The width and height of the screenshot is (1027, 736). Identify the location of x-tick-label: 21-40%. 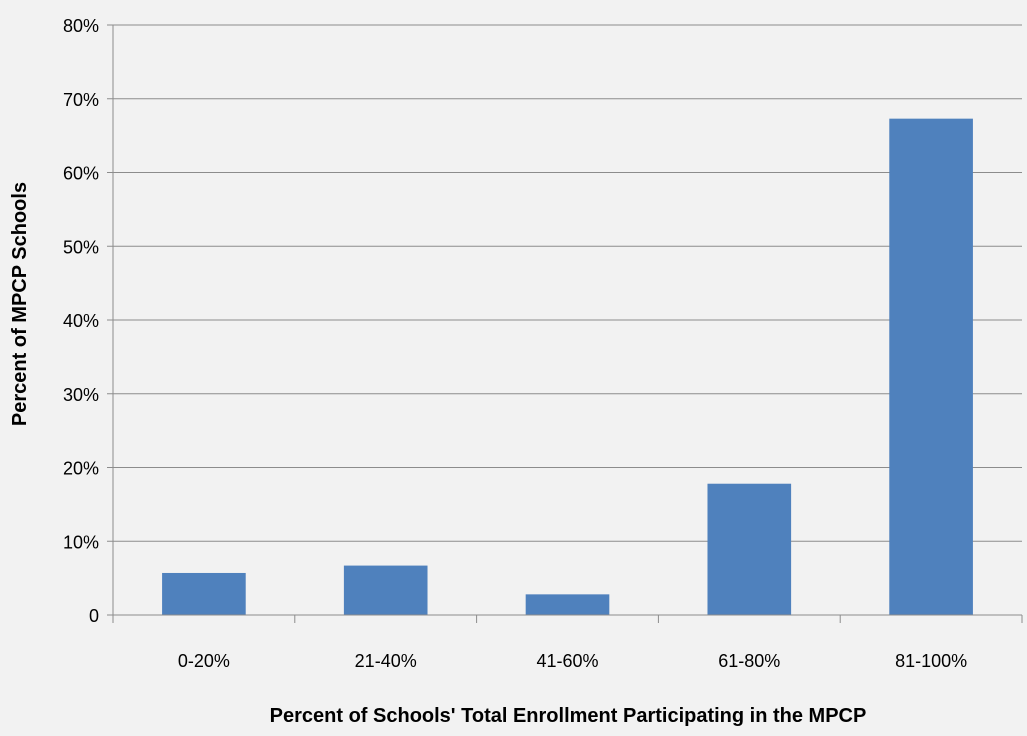
(386, 661).